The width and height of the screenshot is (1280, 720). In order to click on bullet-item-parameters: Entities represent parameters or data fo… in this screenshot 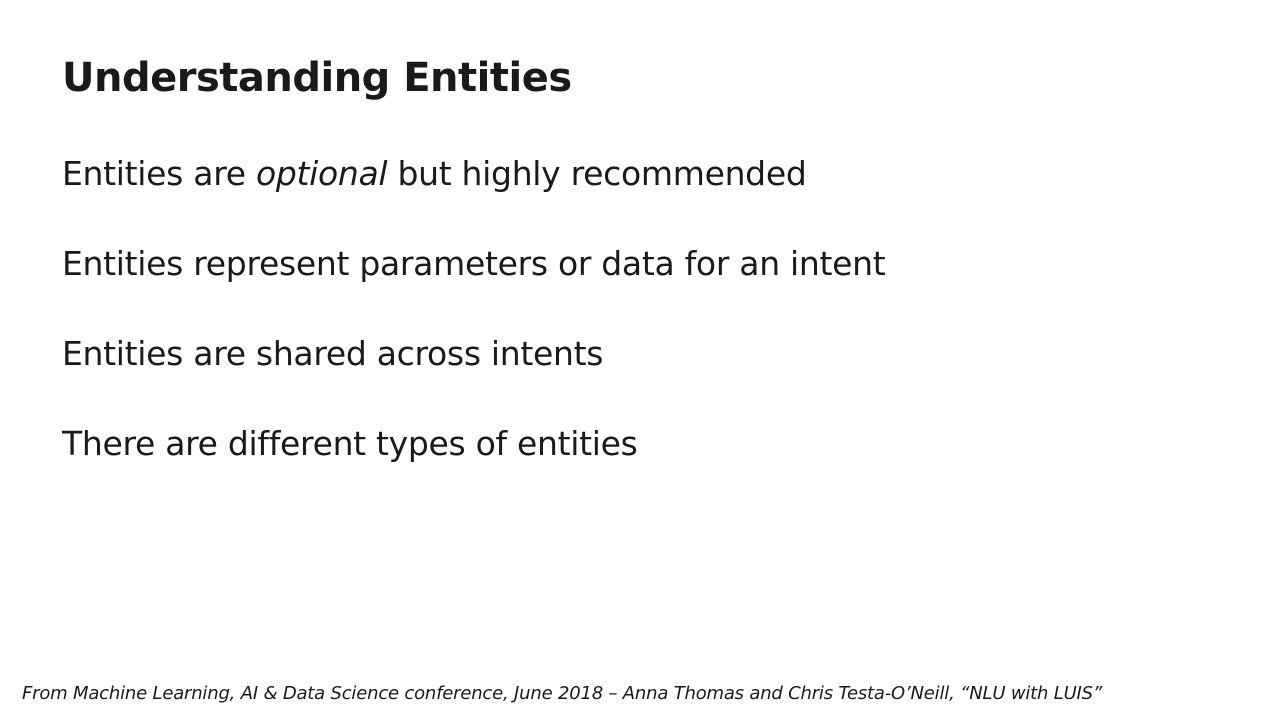, I will do `click(474, 263)`.